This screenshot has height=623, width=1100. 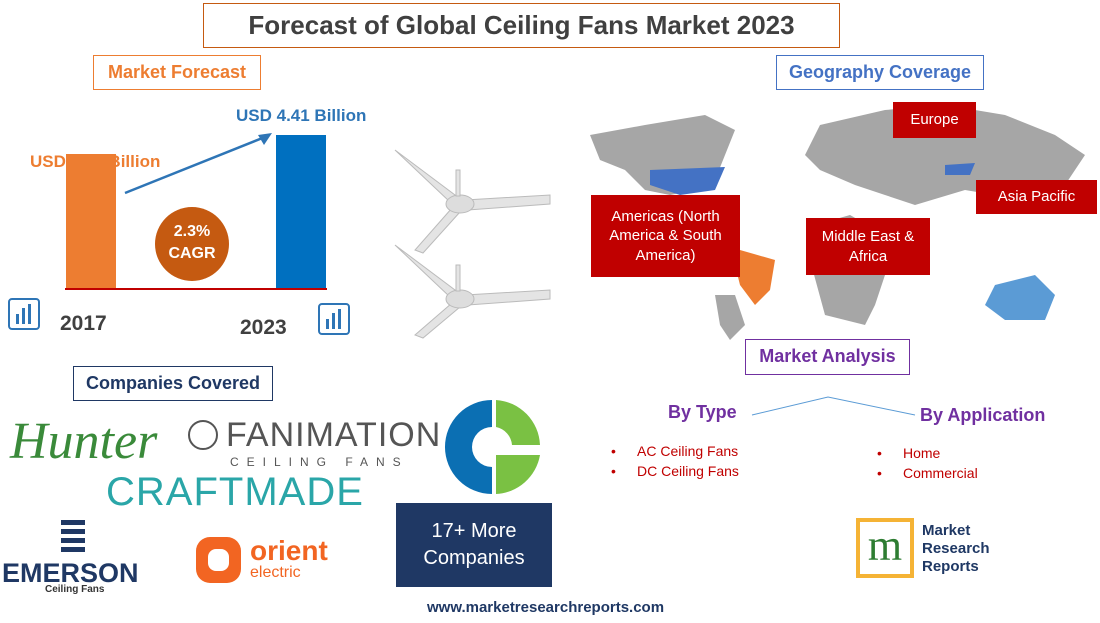 I want to click on brand-line: Market, so click(x=946, y=530).